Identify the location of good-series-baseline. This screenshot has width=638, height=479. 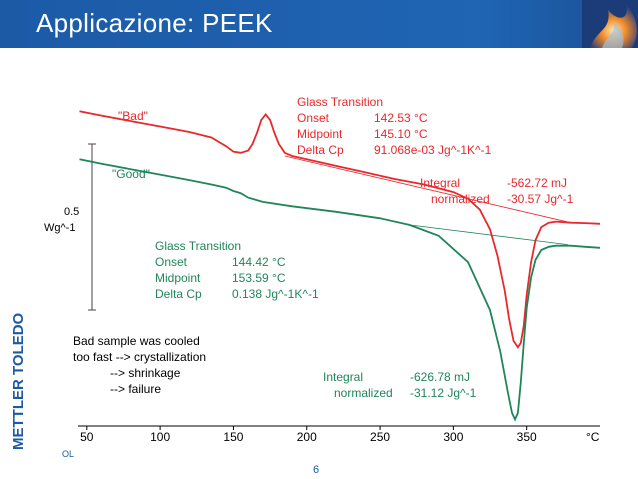
(488, 234).